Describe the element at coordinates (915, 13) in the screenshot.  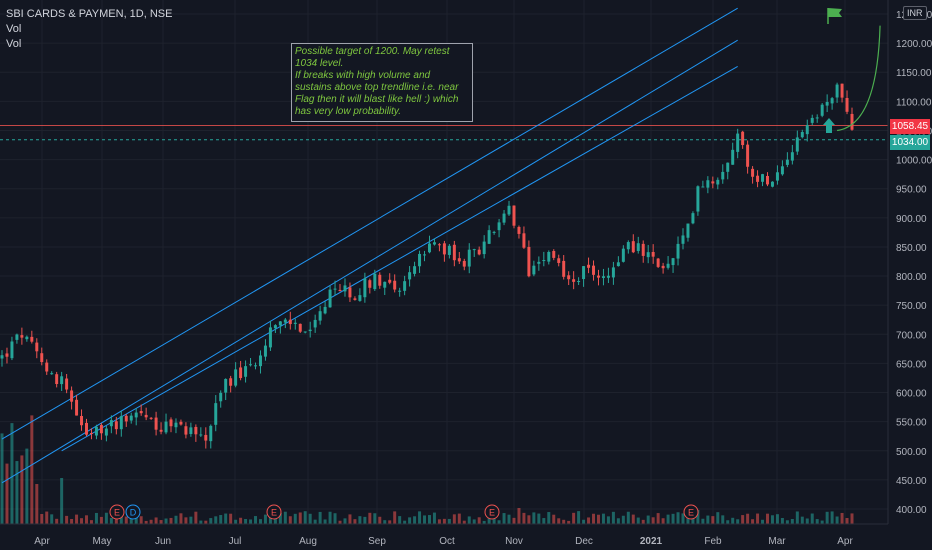
I see `currency-label: INR` at that location.